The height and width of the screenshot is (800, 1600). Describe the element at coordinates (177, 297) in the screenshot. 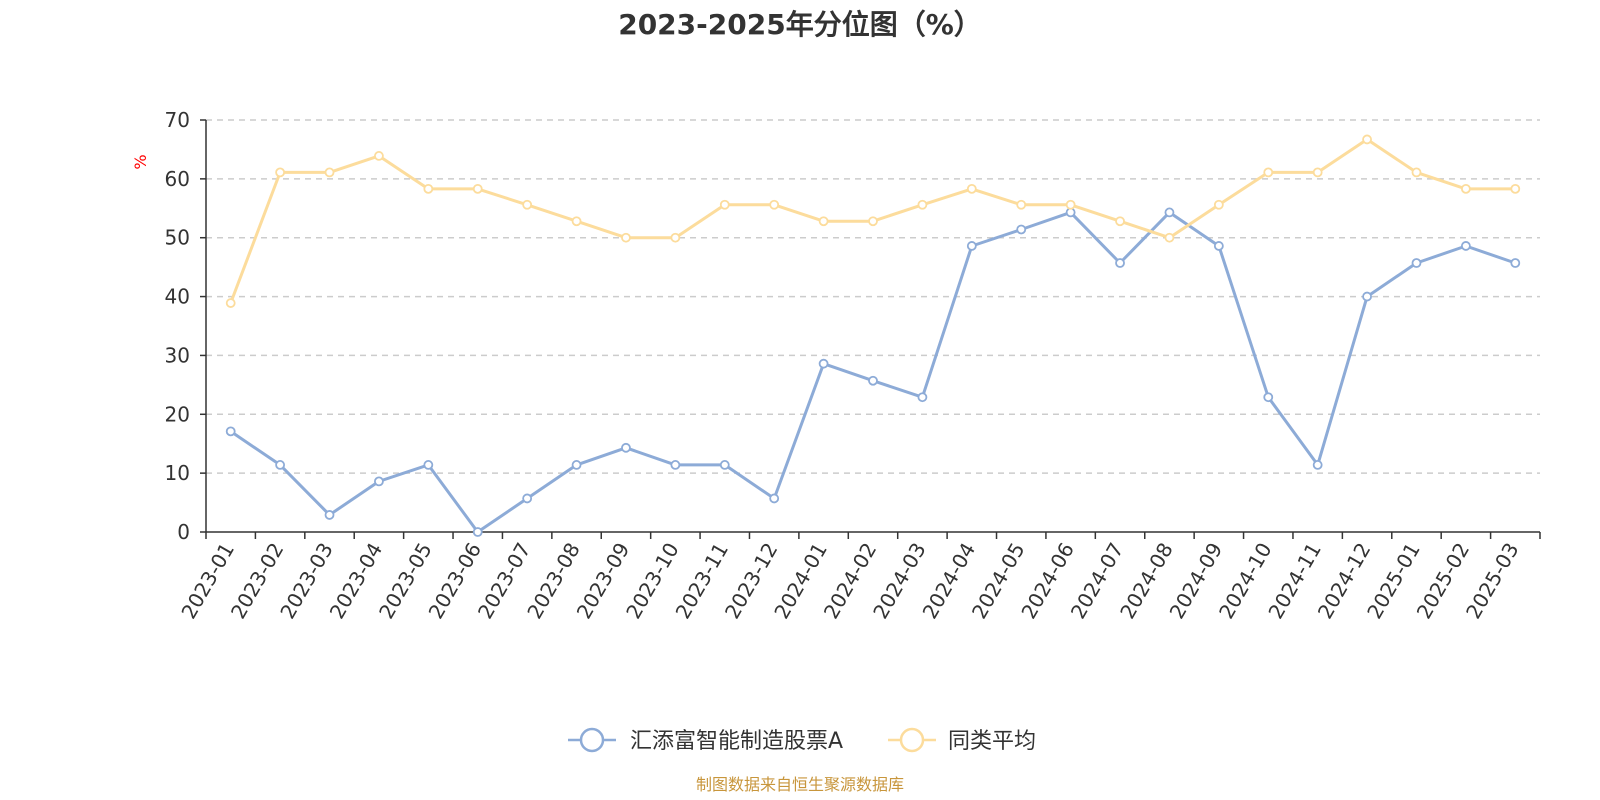

I see `y-tick-label: 40` at that location.